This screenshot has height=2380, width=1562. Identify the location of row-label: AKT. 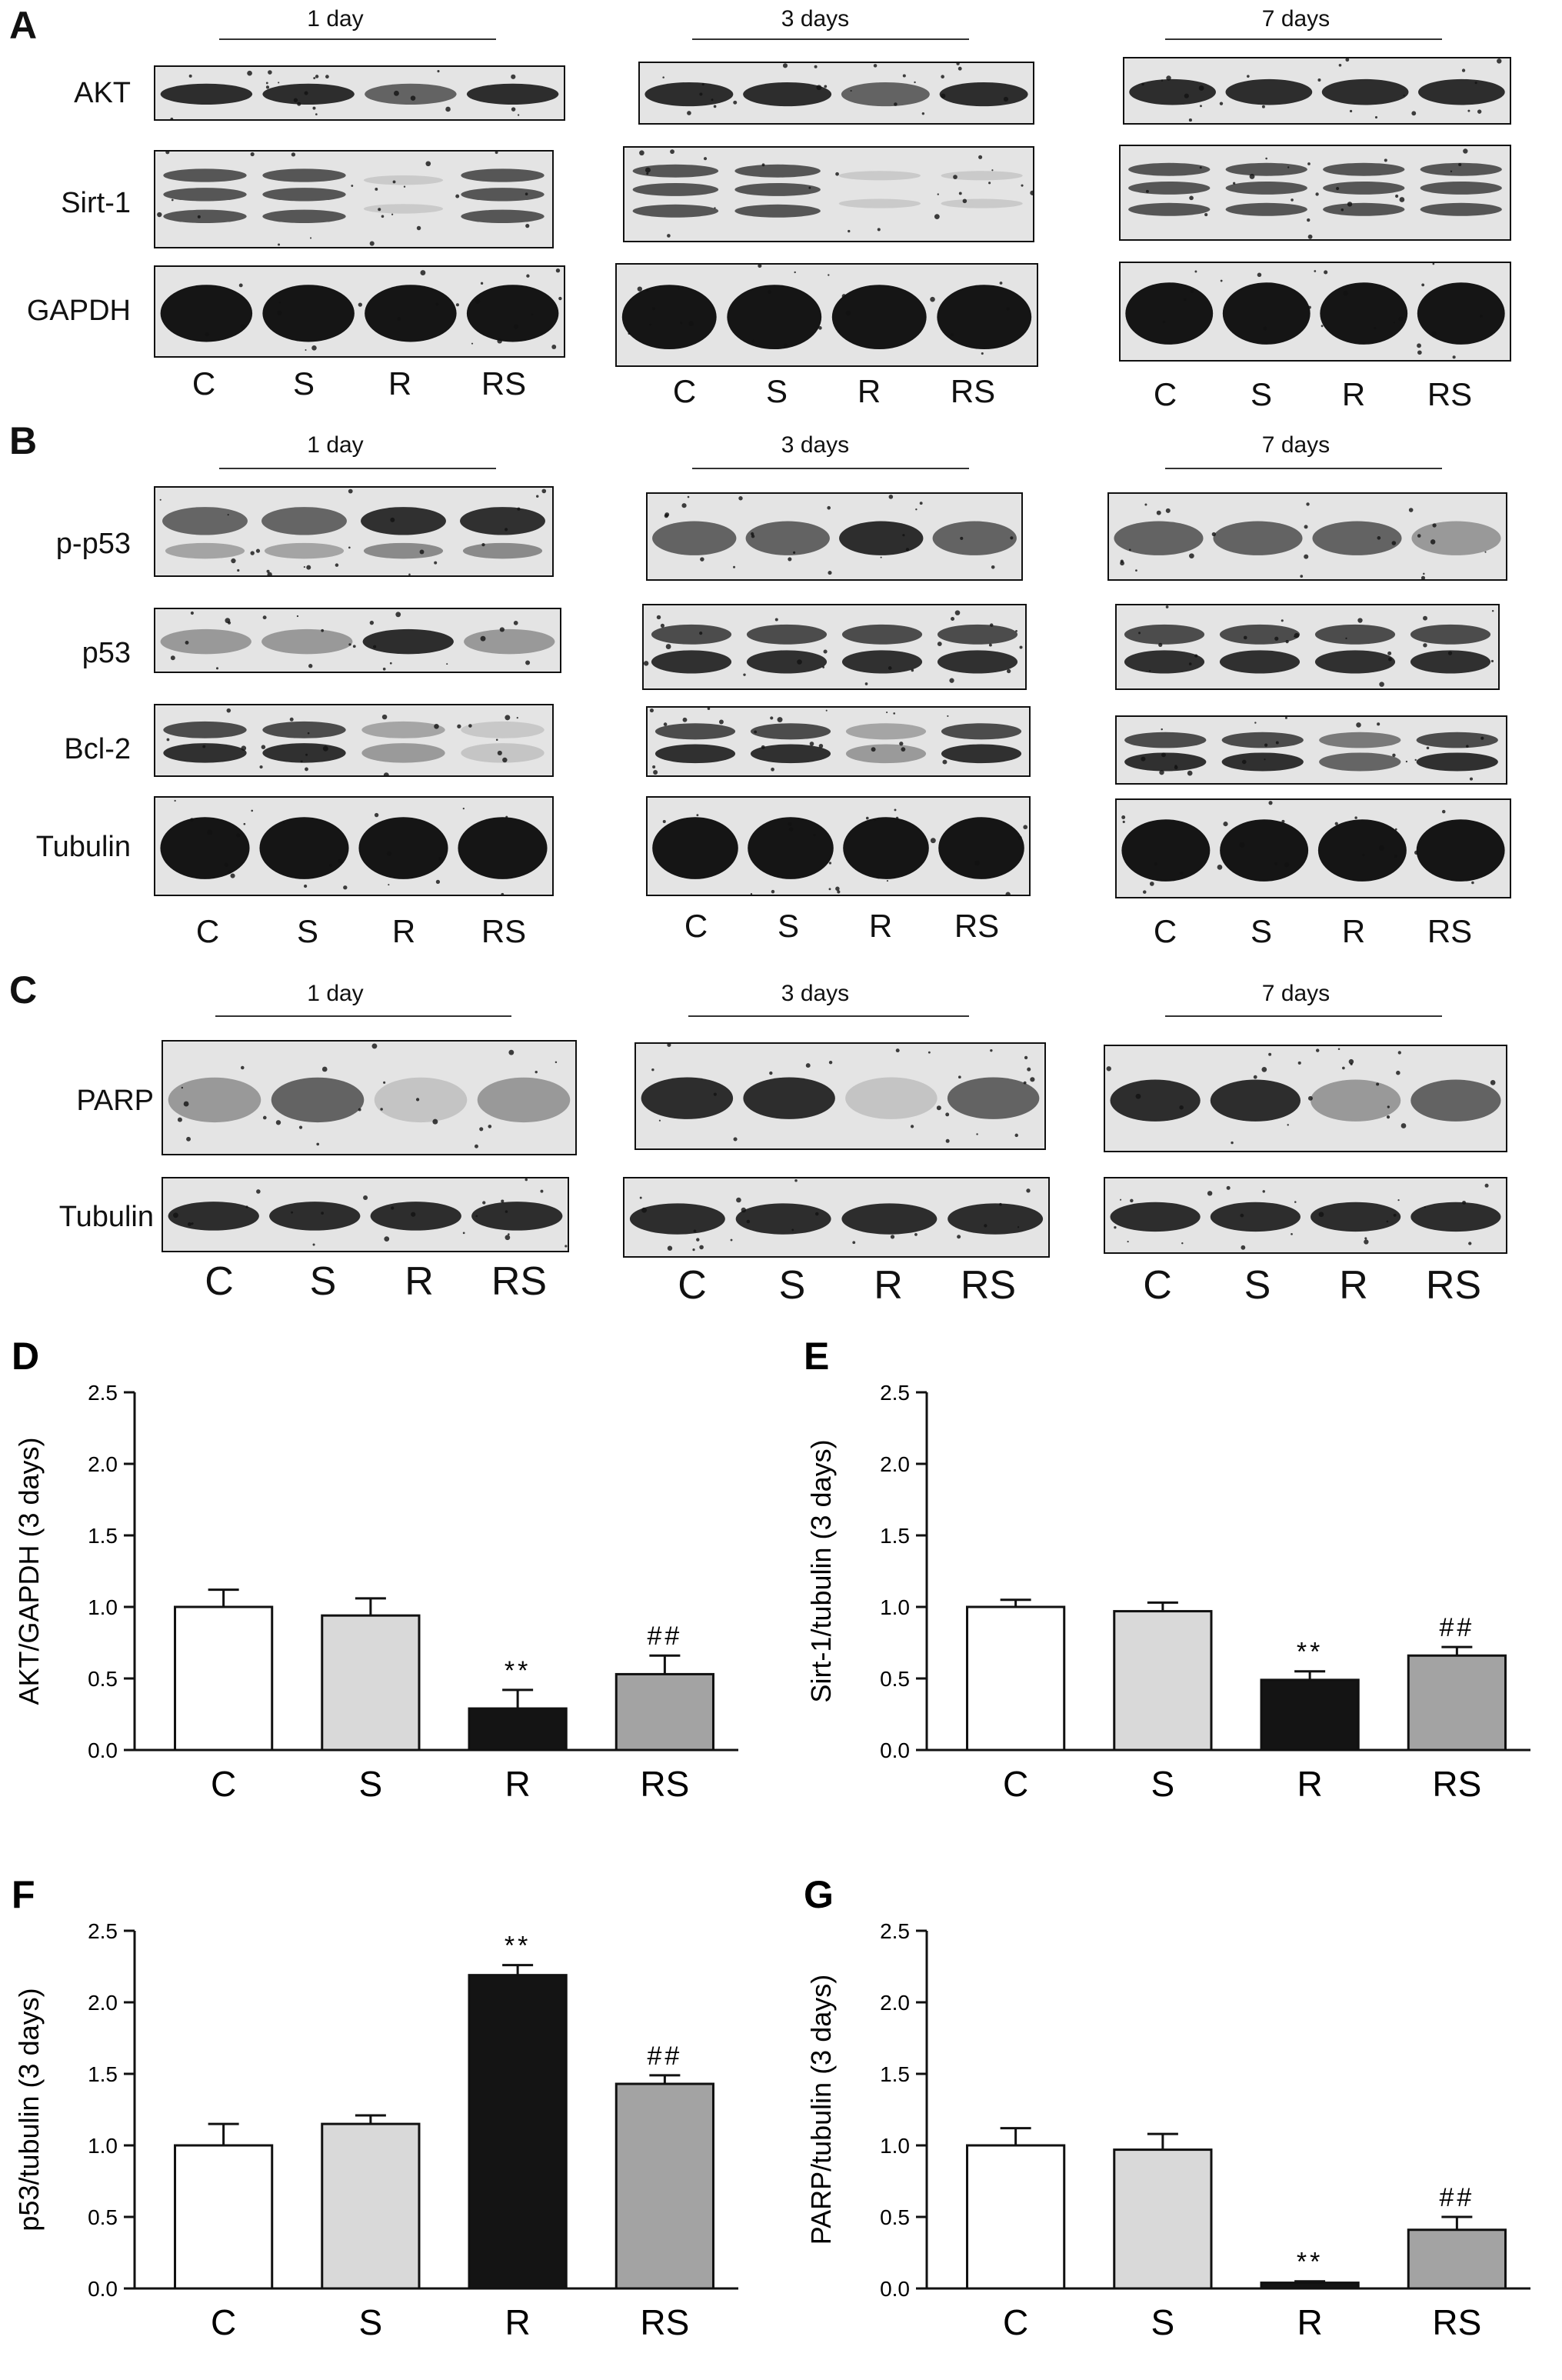
(102, 93).